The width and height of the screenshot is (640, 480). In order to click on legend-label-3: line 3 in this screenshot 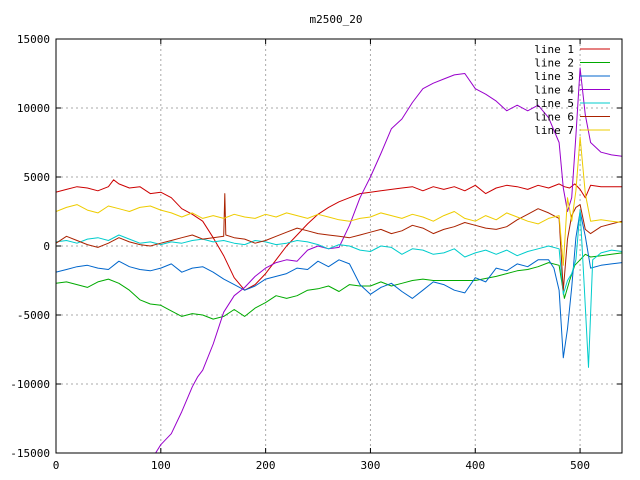, I will do `click(554, 76)`.